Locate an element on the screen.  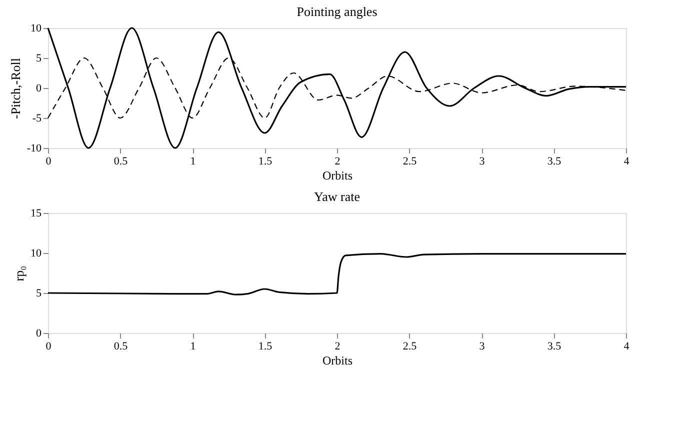
chart-title: Pointing angles is located at coordinates (337, 11).